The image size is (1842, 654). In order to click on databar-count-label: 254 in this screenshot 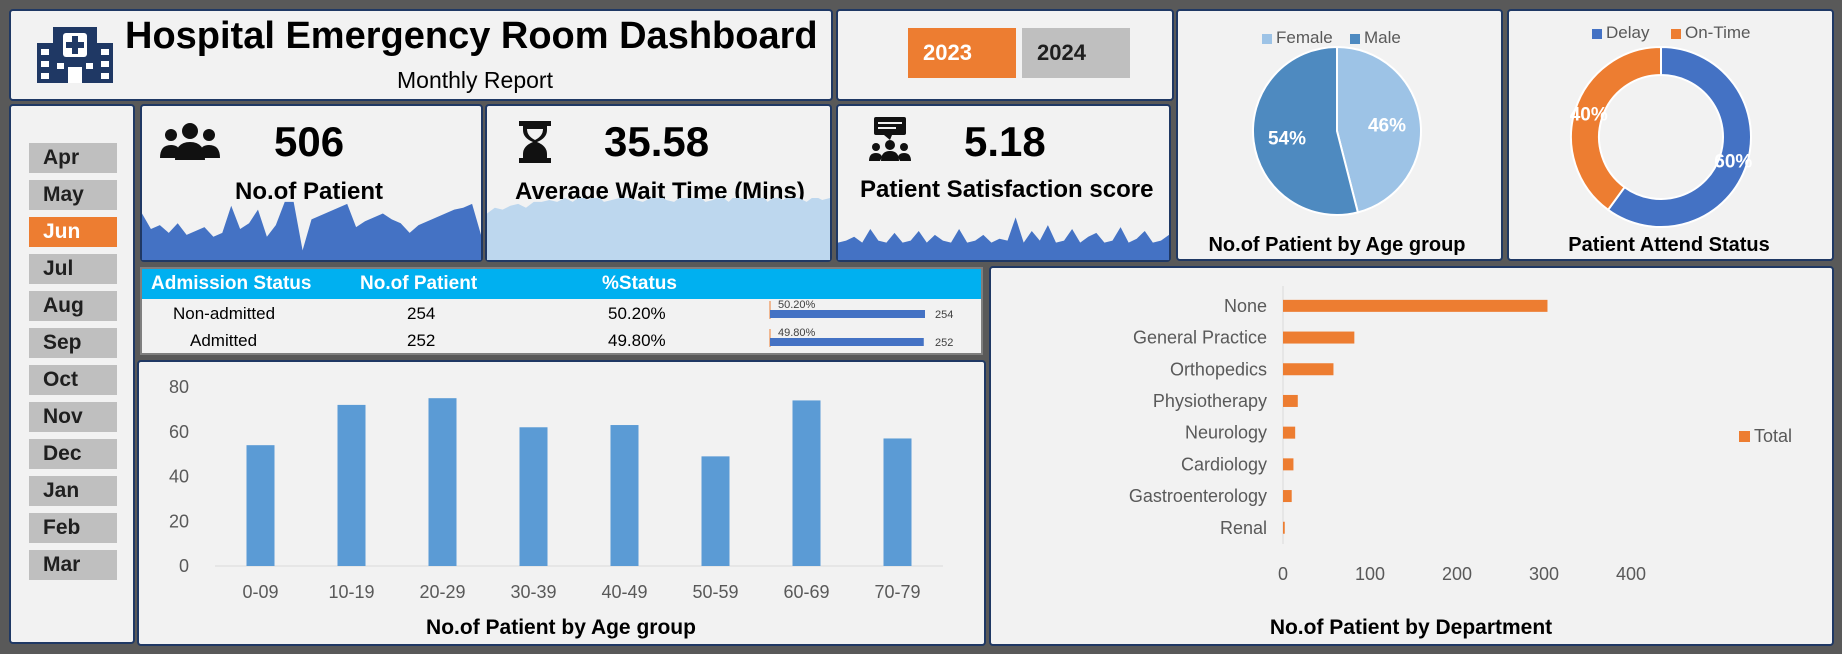, I will do `click(944, 315)`.